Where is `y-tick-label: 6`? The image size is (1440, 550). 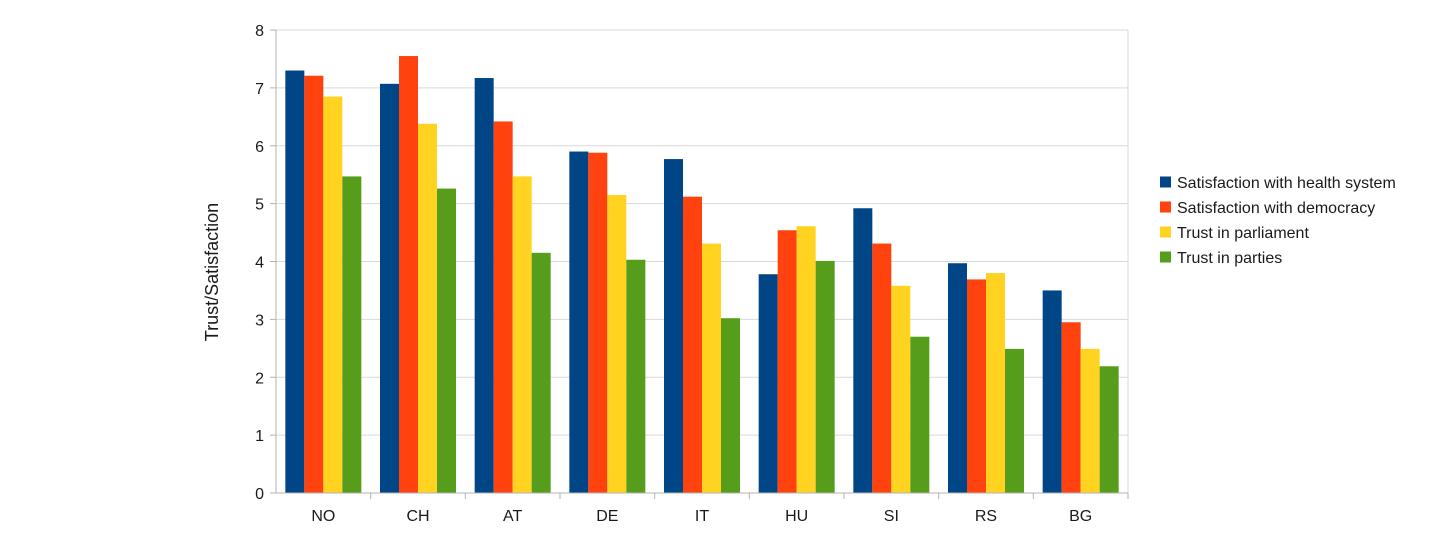
y-tick-label: 6 is located at coordinates (259, 147).